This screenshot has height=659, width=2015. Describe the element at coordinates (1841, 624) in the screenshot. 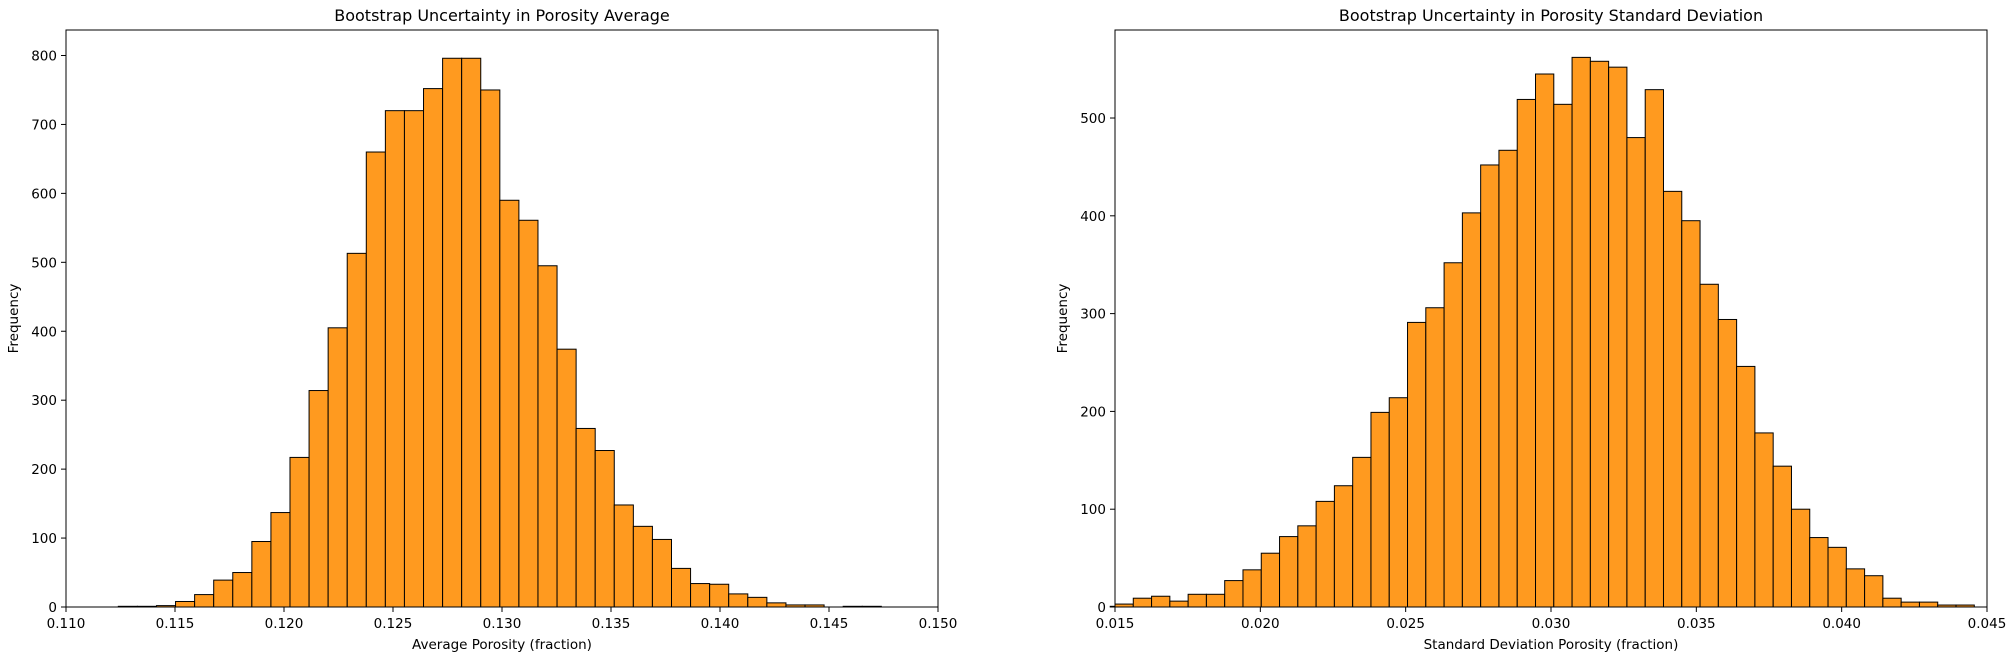

I see `stddev-porosity-x-tick-label: 0.040` at that location.